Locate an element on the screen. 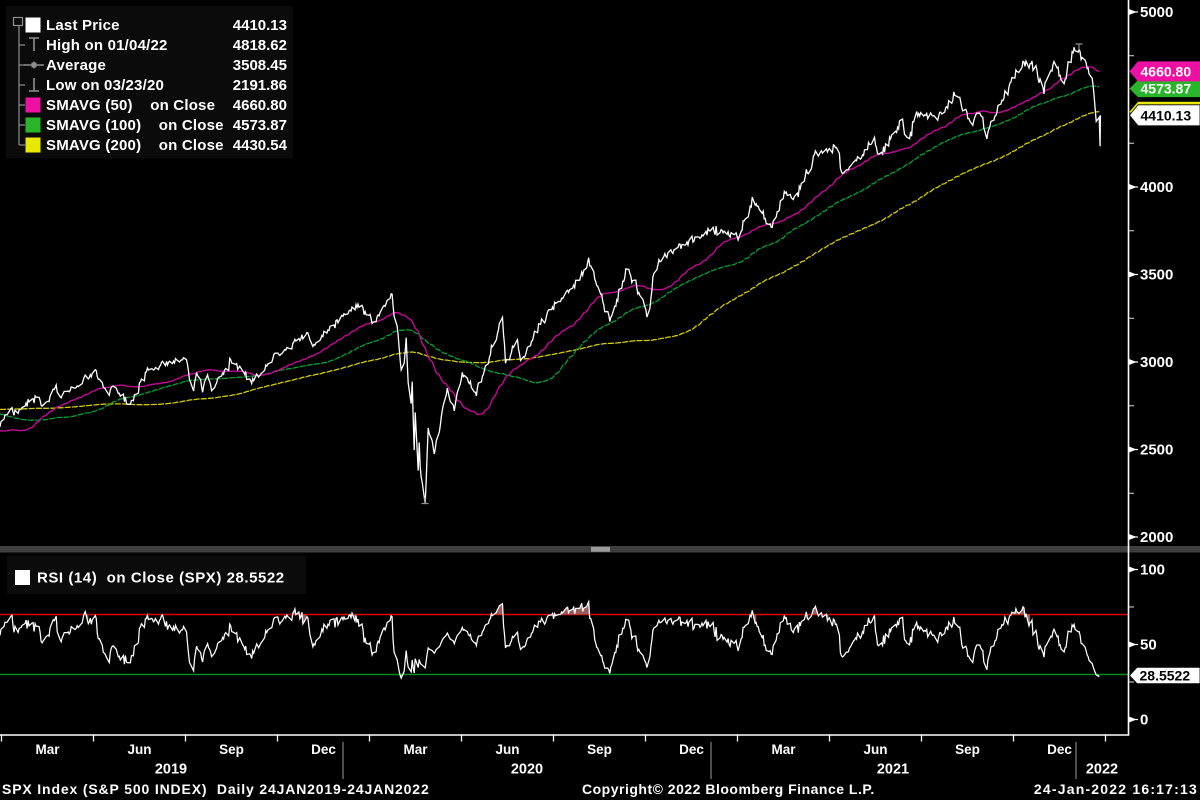  svg-text: 2191.86 is located at coordinates (260, 85).